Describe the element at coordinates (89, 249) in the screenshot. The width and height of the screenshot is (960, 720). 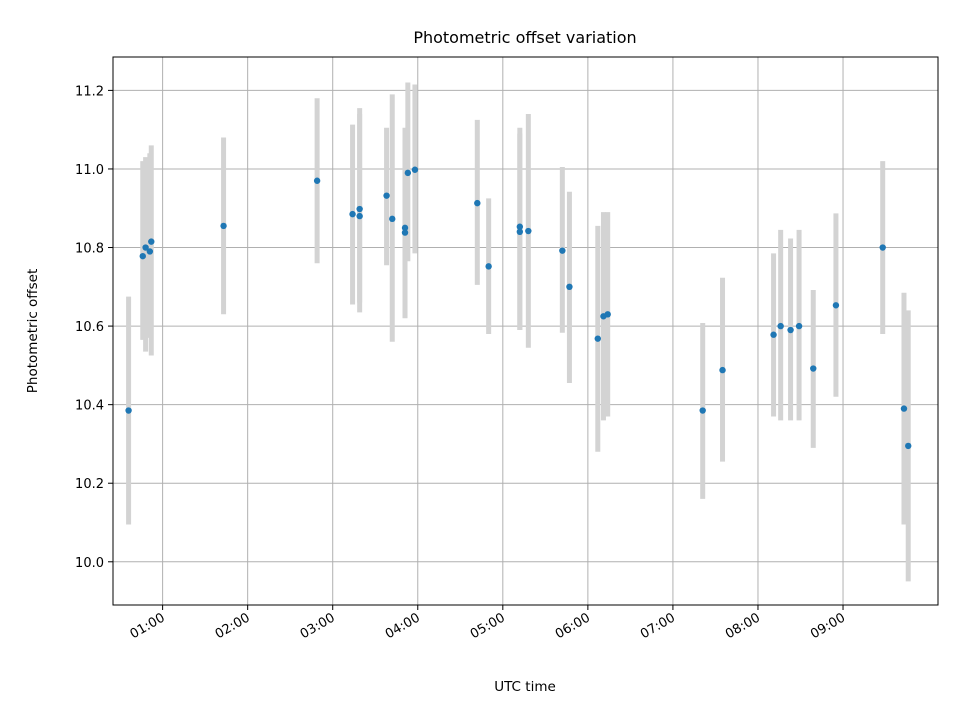
I see `y-tick-label: 10.8` at that location.